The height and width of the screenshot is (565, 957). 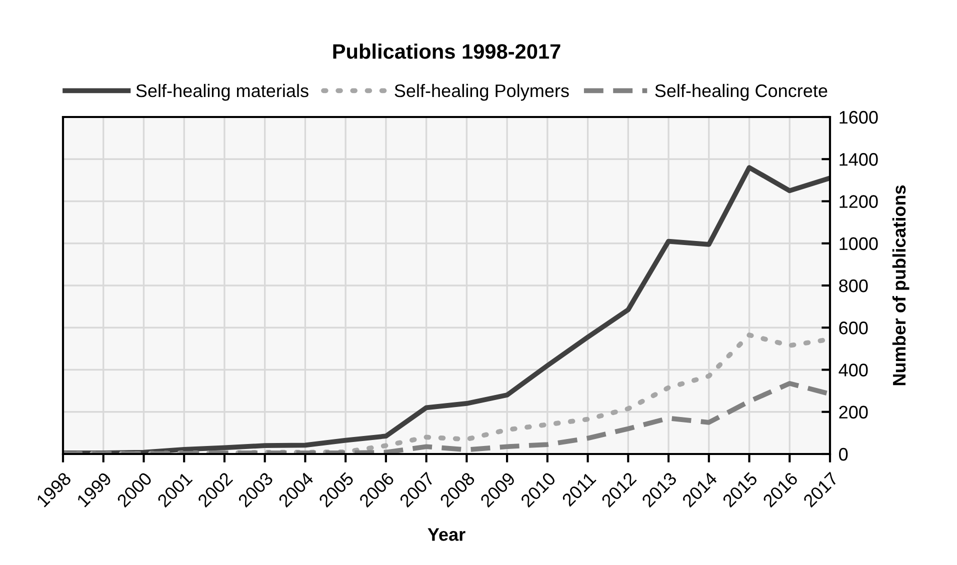 I want to click on y-tick-label: 1400, so click(x=859, y=159).